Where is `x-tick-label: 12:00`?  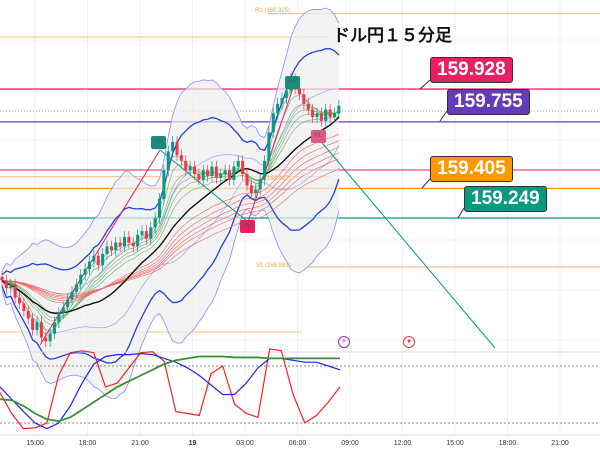
x-tick-label: 12:00 is located at coordinates (402, 443).